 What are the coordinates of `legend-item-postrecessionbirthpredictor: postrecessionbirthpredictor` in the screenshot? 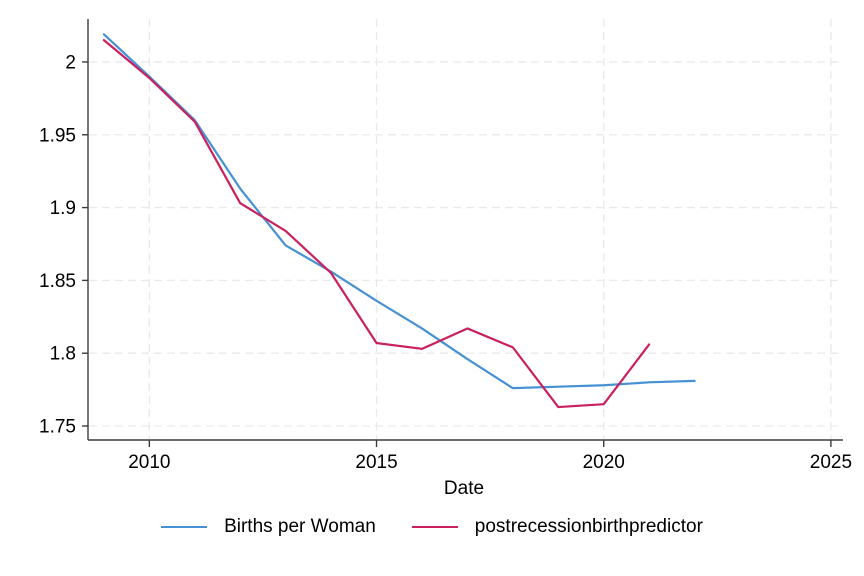 It's located at (557, 527).